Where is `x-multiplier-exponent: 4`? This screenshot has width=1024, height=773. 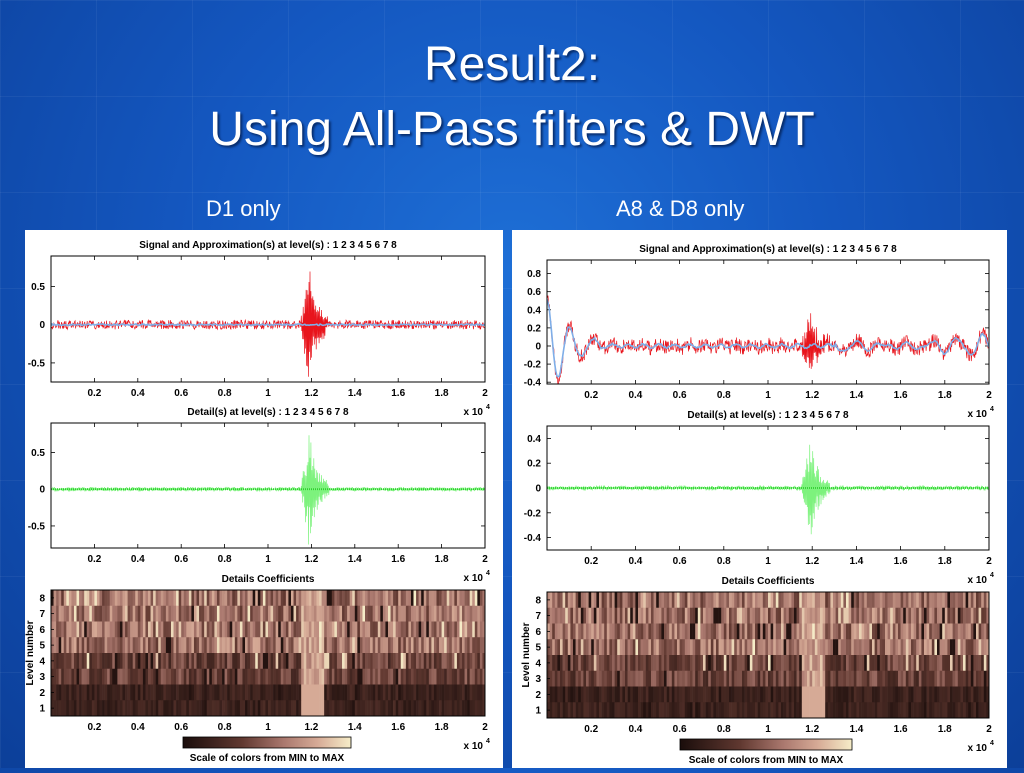 x-multiplier-exponent: 4 is located at coordinates (488, 573).